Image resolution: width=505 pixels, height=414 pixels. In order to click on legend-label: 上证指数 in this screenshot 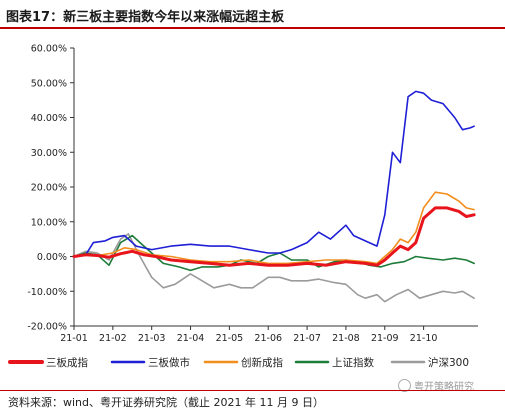, I will do `click(353, 362)`.